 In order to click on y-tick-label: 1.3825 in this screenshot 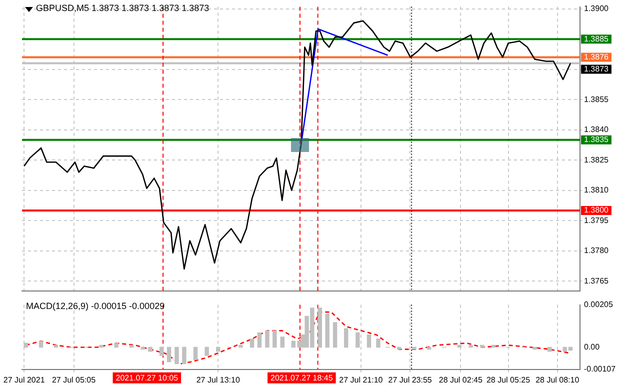, I will do `click(597, 159)`.